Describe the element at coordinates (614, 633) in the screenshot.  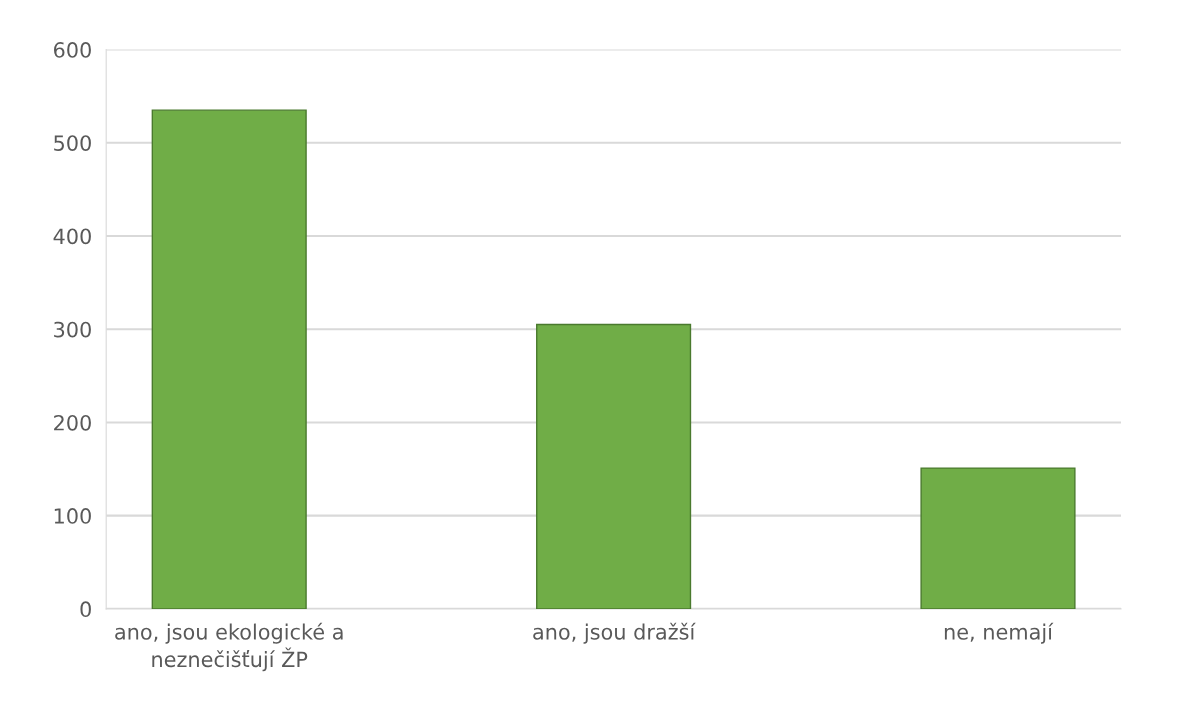
I see `x-tick-label: ano, jsou dražší` at that location.